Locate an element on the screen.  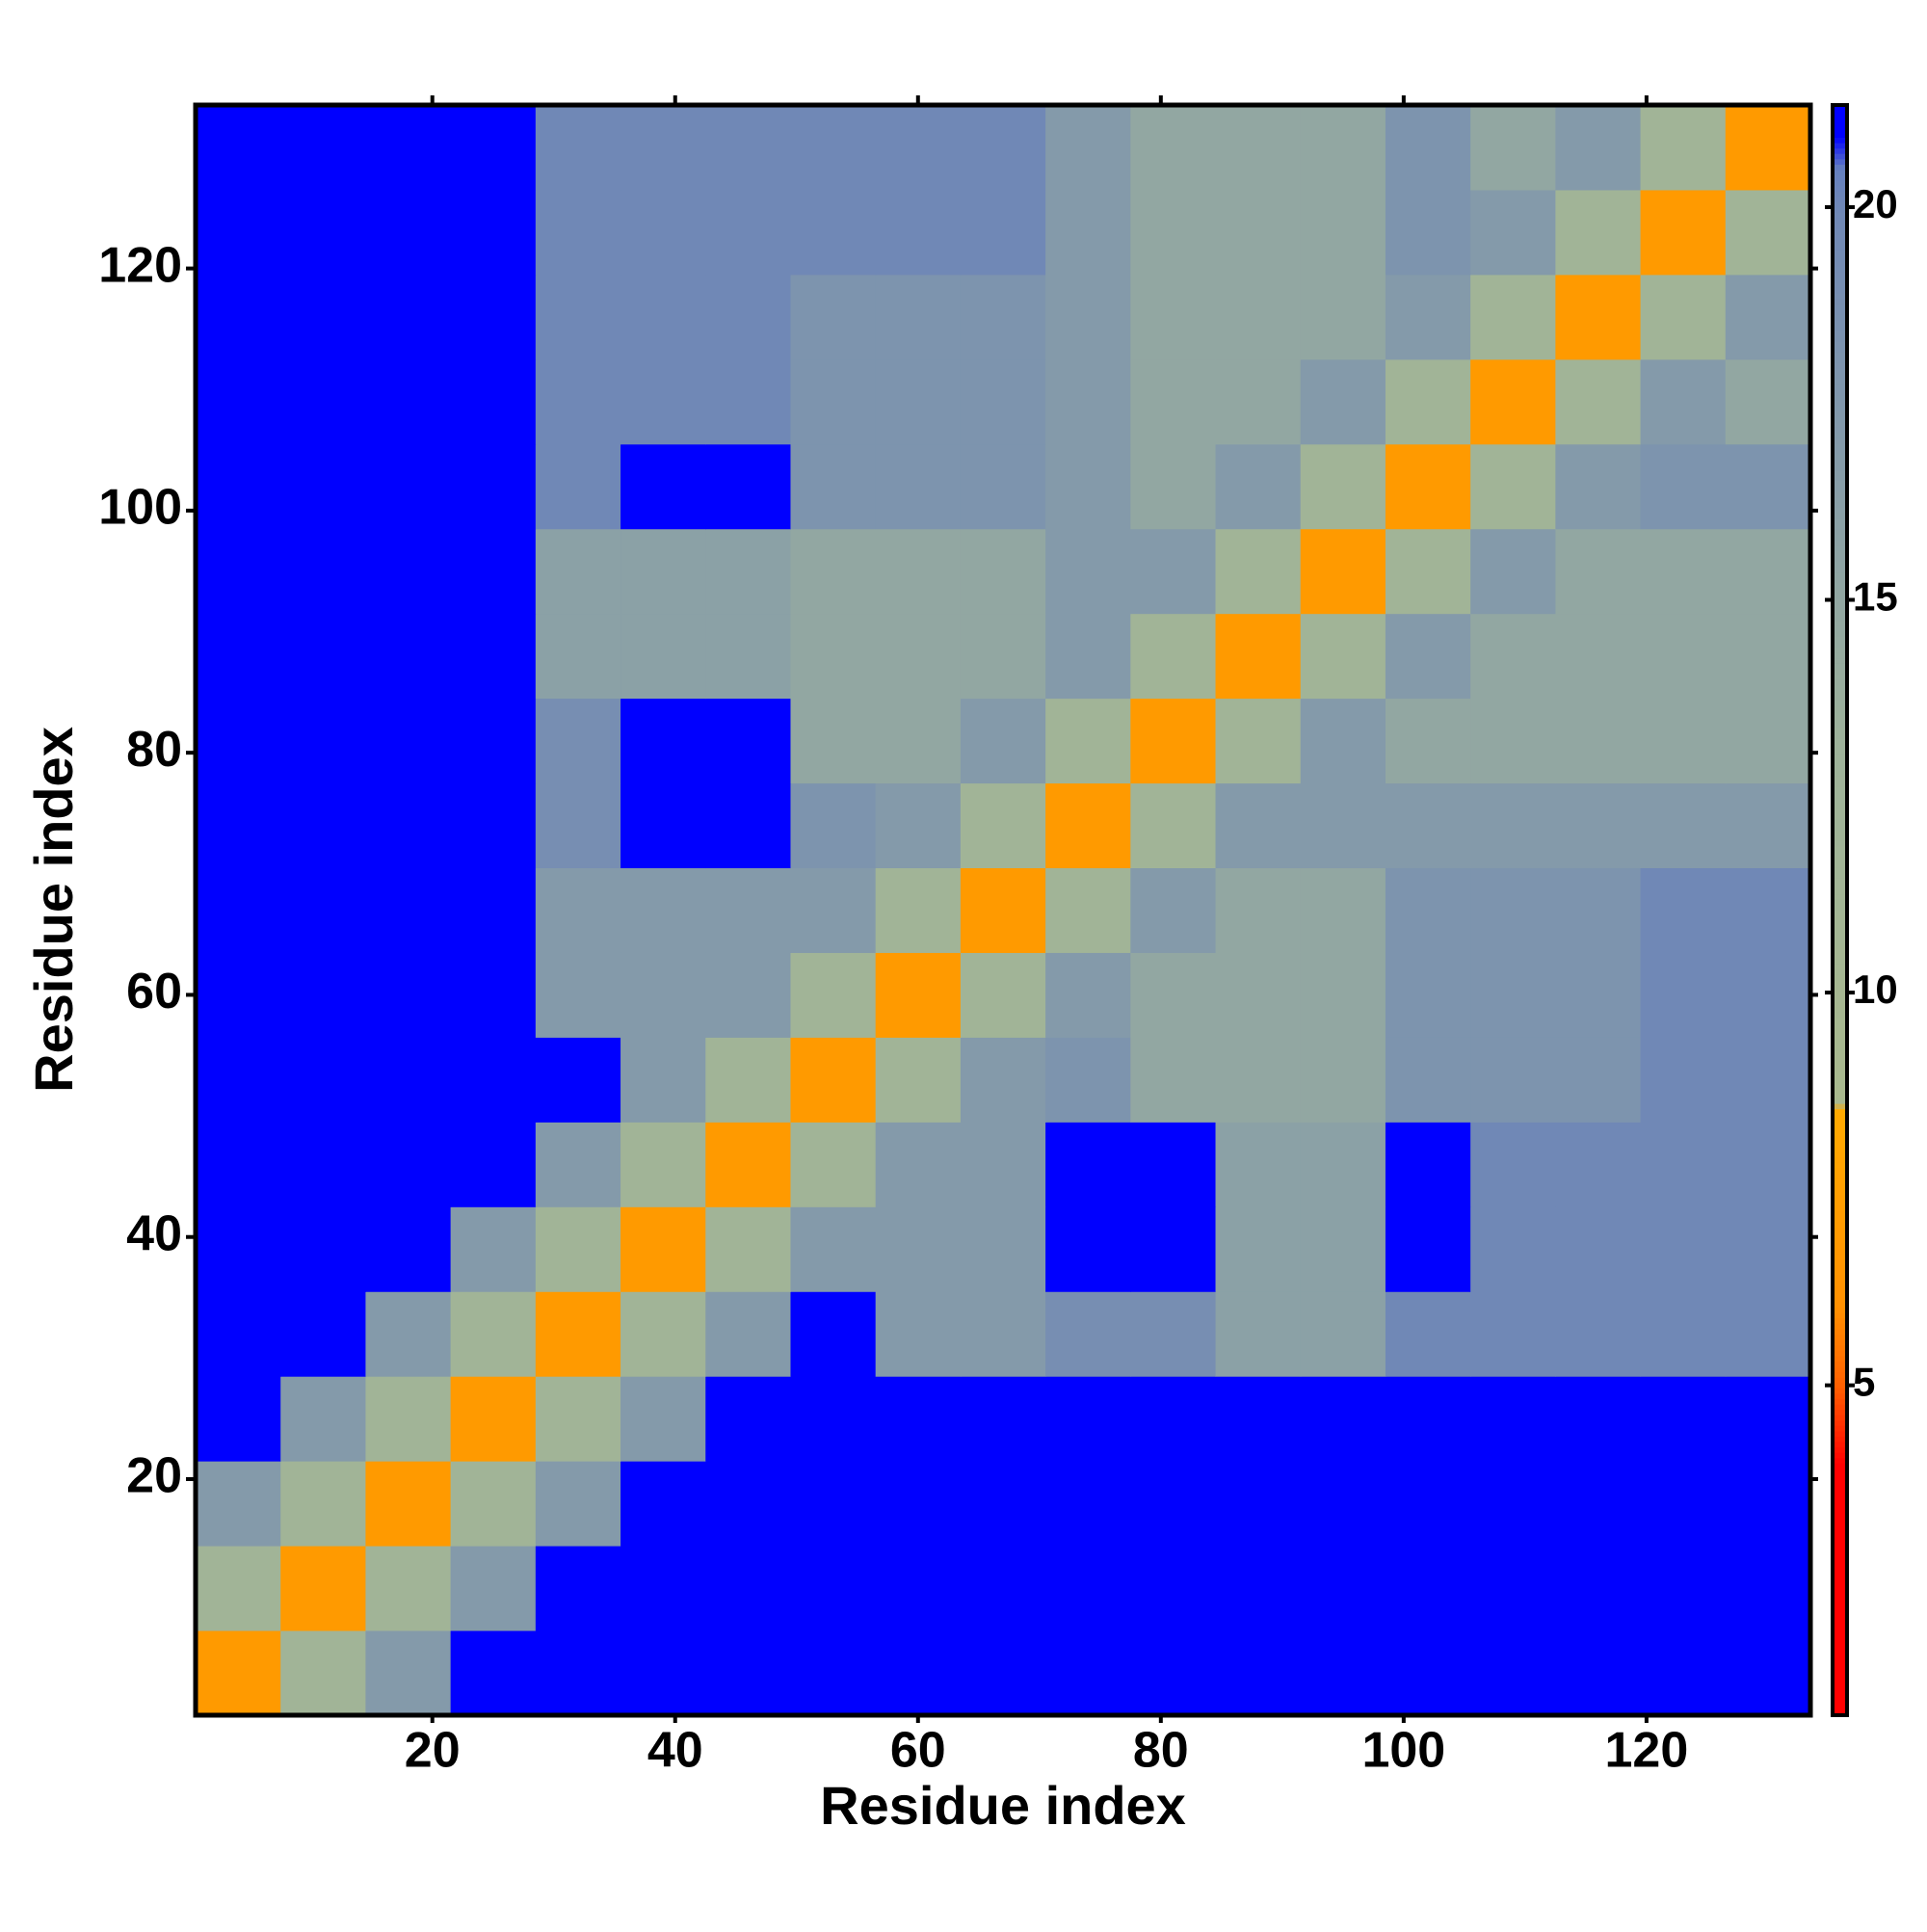
x-tick-label: 120 is located at coordinates (1646, 1751).